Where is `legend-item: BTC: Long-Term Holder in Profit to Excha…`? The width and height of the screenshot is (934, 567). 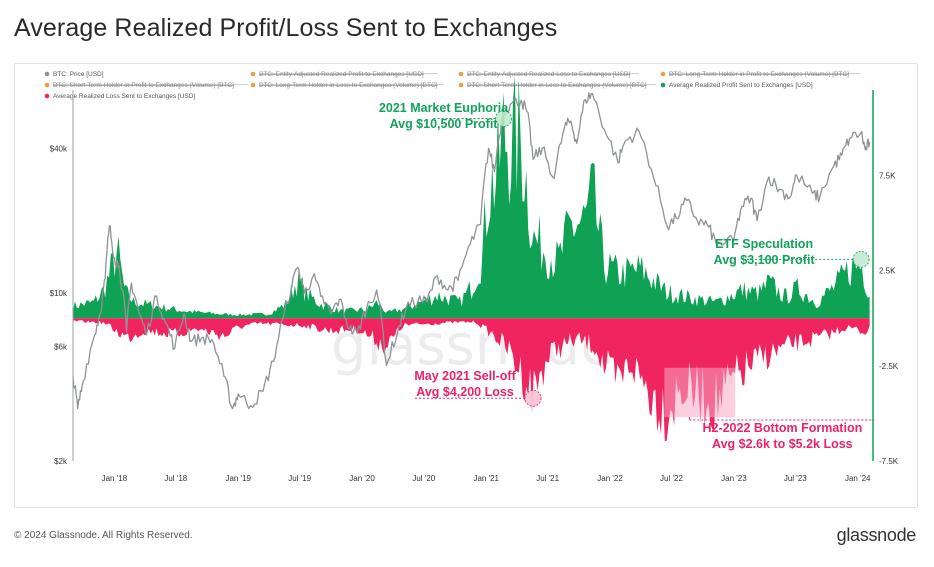 legend-item: BTC: Long-Term Holder in Profit to Excha… is located at coordinates (759, 74).